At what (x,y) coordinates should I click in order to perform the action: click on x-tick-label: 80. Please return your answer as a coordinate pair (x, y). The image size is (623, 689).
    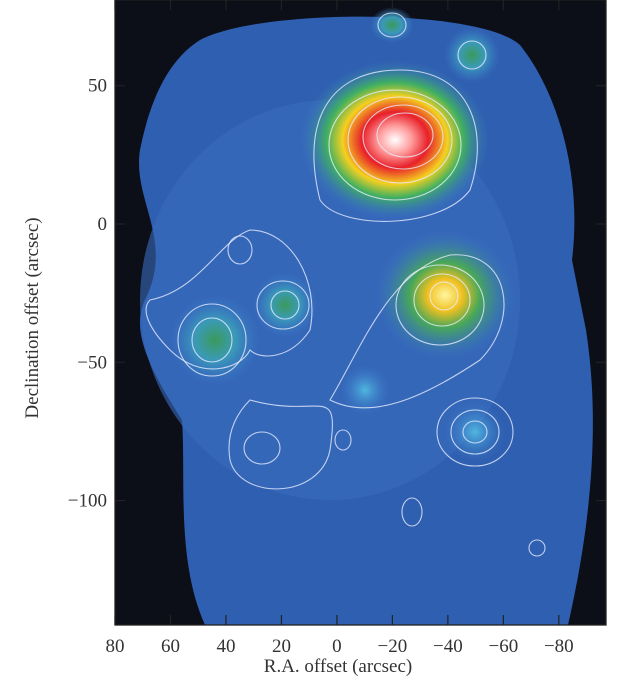
    Looking at the image, I should click on (115, 646).